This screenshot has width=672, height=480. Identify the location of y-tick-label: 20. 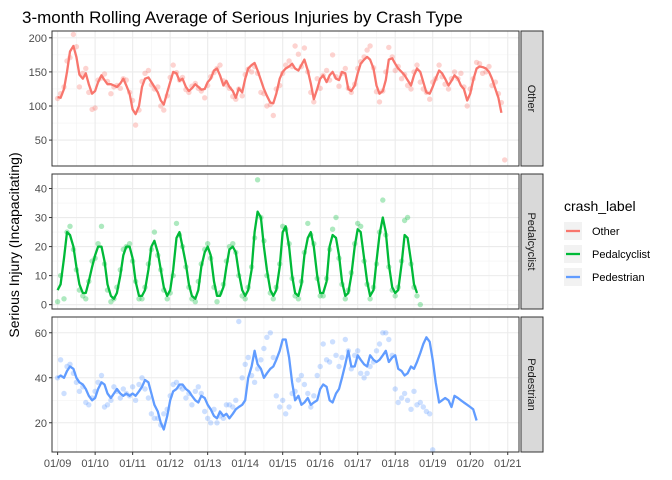
(41, 248).